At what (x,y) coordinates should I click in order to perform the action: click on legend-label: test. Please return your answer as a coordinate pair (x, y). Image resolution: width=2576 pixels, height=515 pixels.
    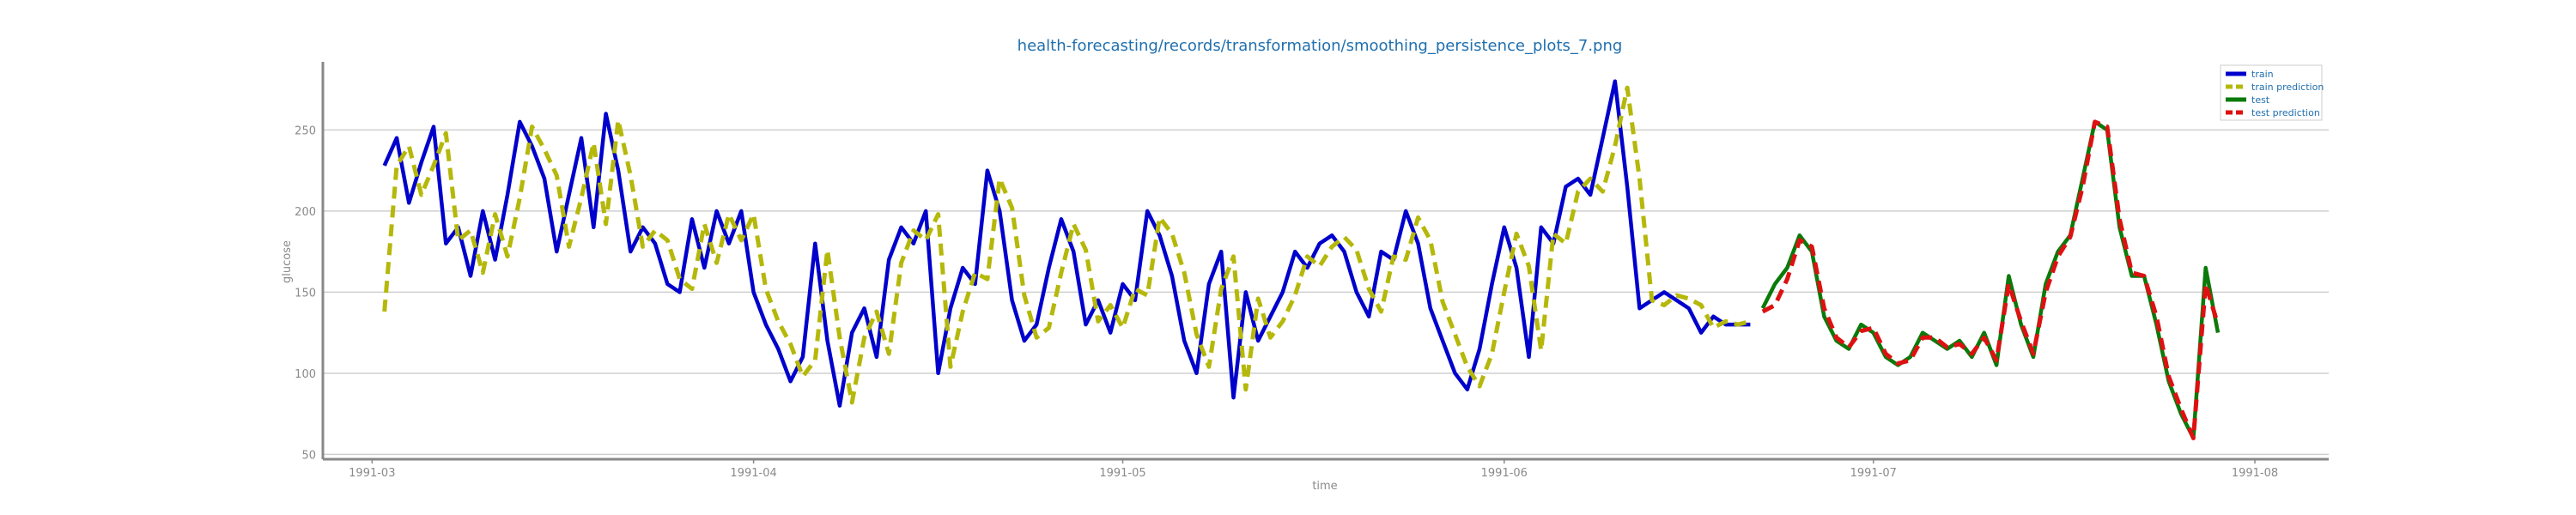
    Looking at the image, I should click on (2260, 100).